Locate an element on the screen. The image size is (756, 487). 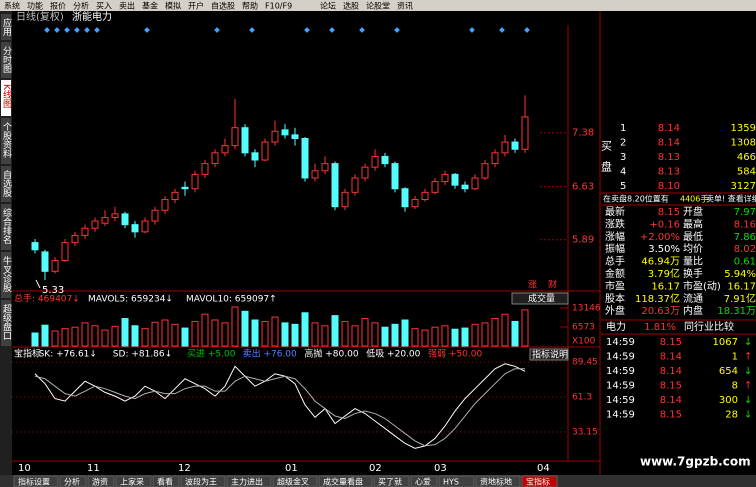
stat-value: 0.61 is located at coordinates (745, 262).